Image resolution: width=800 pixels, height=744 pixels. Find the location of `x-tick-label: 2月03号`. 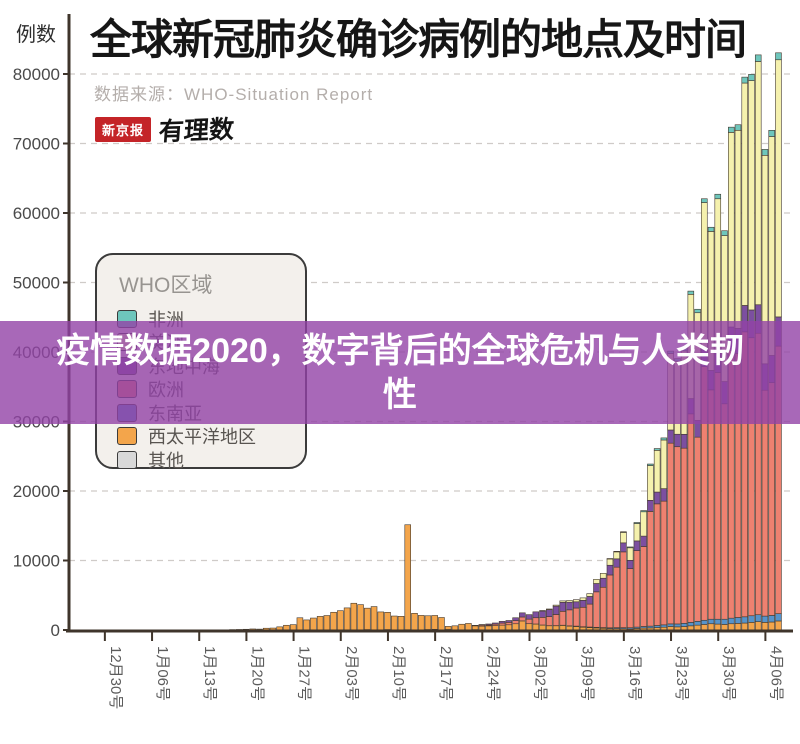

x-tick-label: 2月03号 is located at coordinates (351, 673).